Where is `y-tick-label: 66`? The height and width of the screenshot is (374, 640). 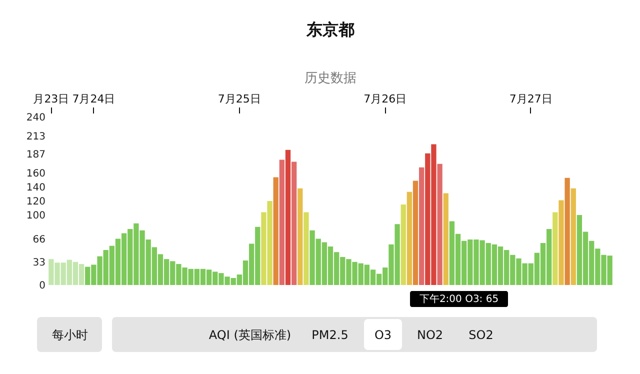 y-tick-label: 66 is located at coordinates (39, 240).